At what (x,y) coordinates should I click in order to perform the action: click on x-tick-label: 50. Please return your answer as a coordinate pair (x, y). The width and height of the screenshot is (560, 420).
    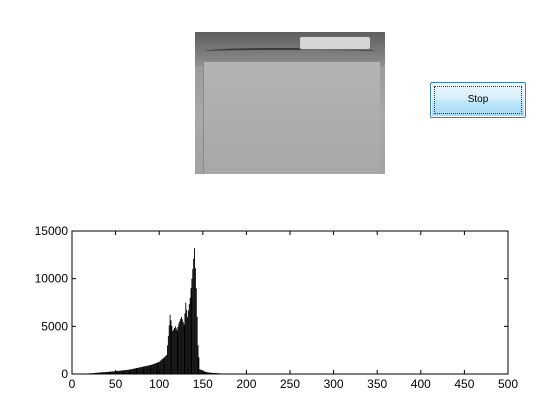
    Looking at the image, I should click on (116, 384).